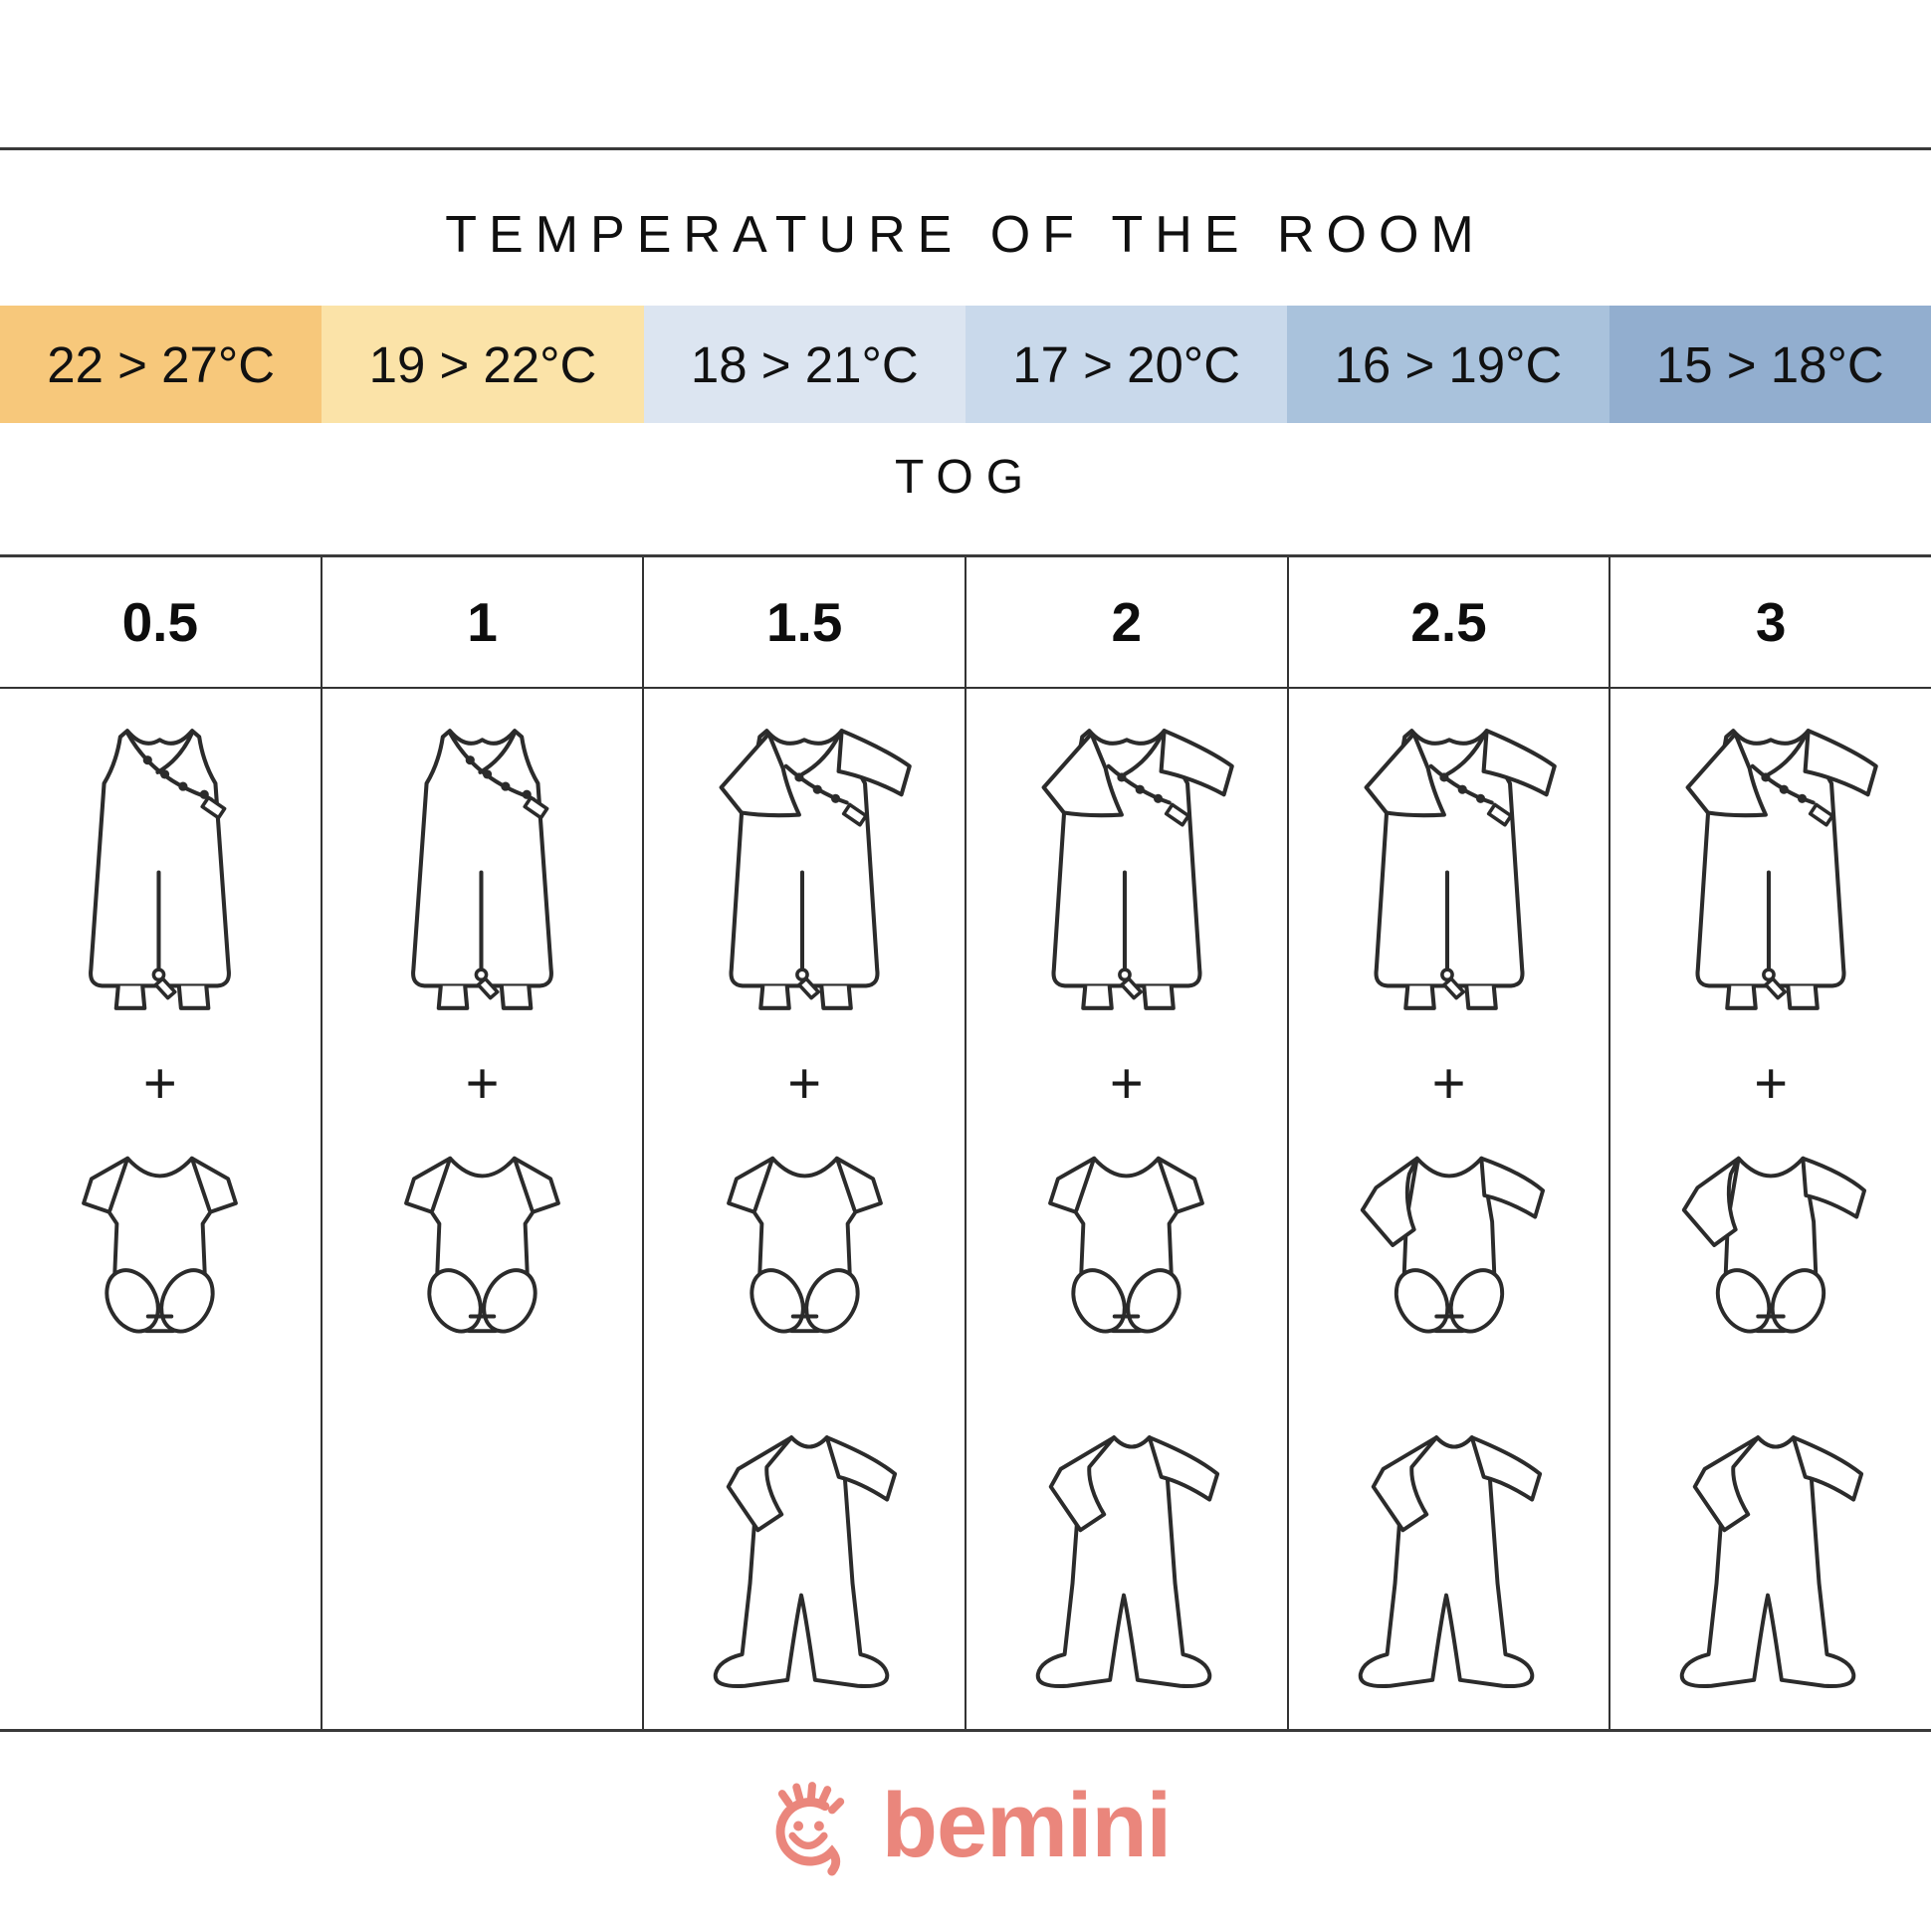  I want to click on tog-value-header: 1.5, so click(805, 623).